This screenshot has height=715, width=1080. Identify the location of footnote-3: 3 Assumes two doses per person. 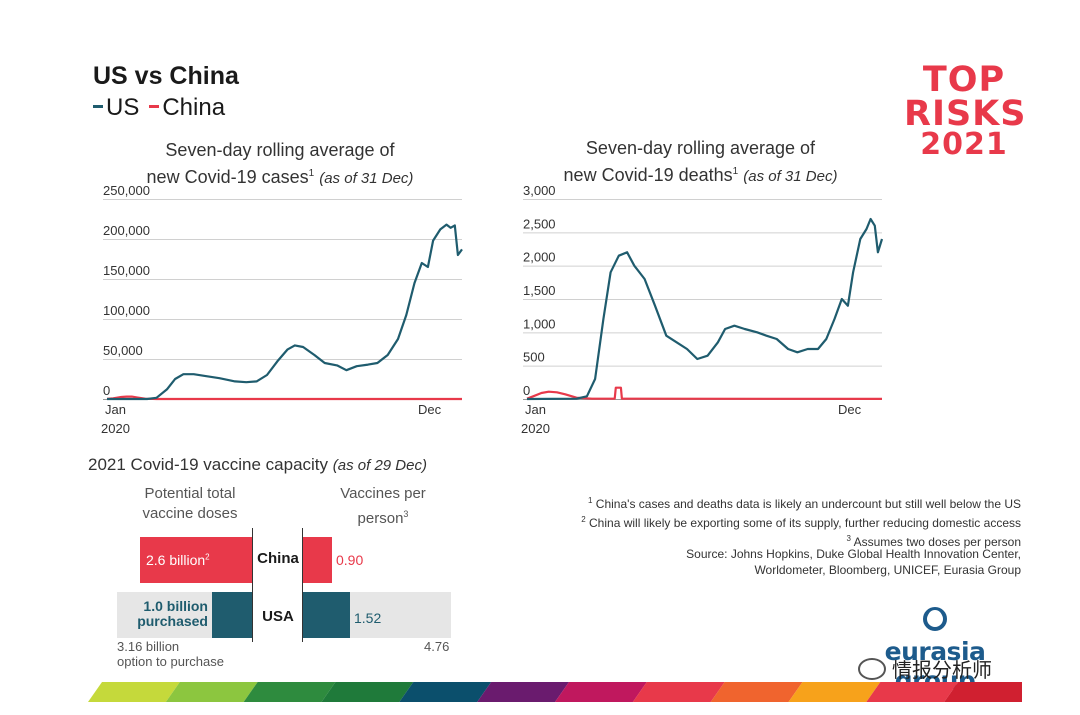
(933, 541).